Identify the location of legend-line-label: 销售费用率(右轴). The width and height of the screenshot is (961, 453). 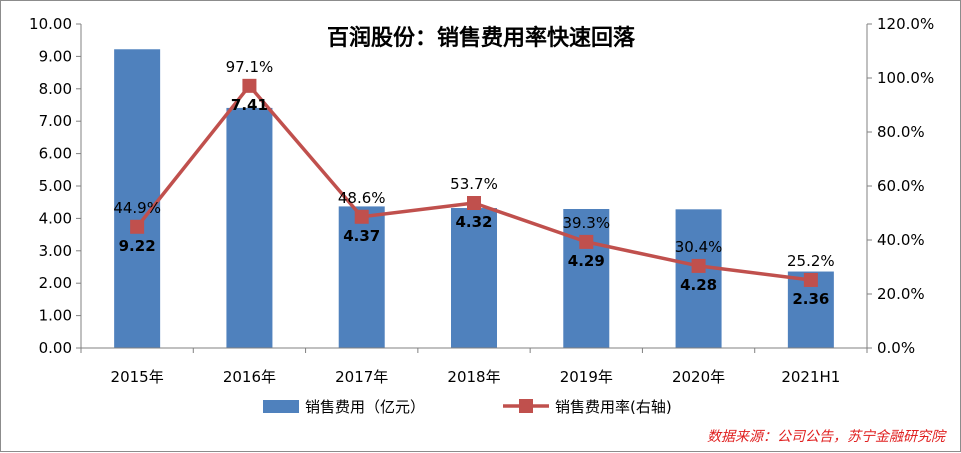
(613, 407).